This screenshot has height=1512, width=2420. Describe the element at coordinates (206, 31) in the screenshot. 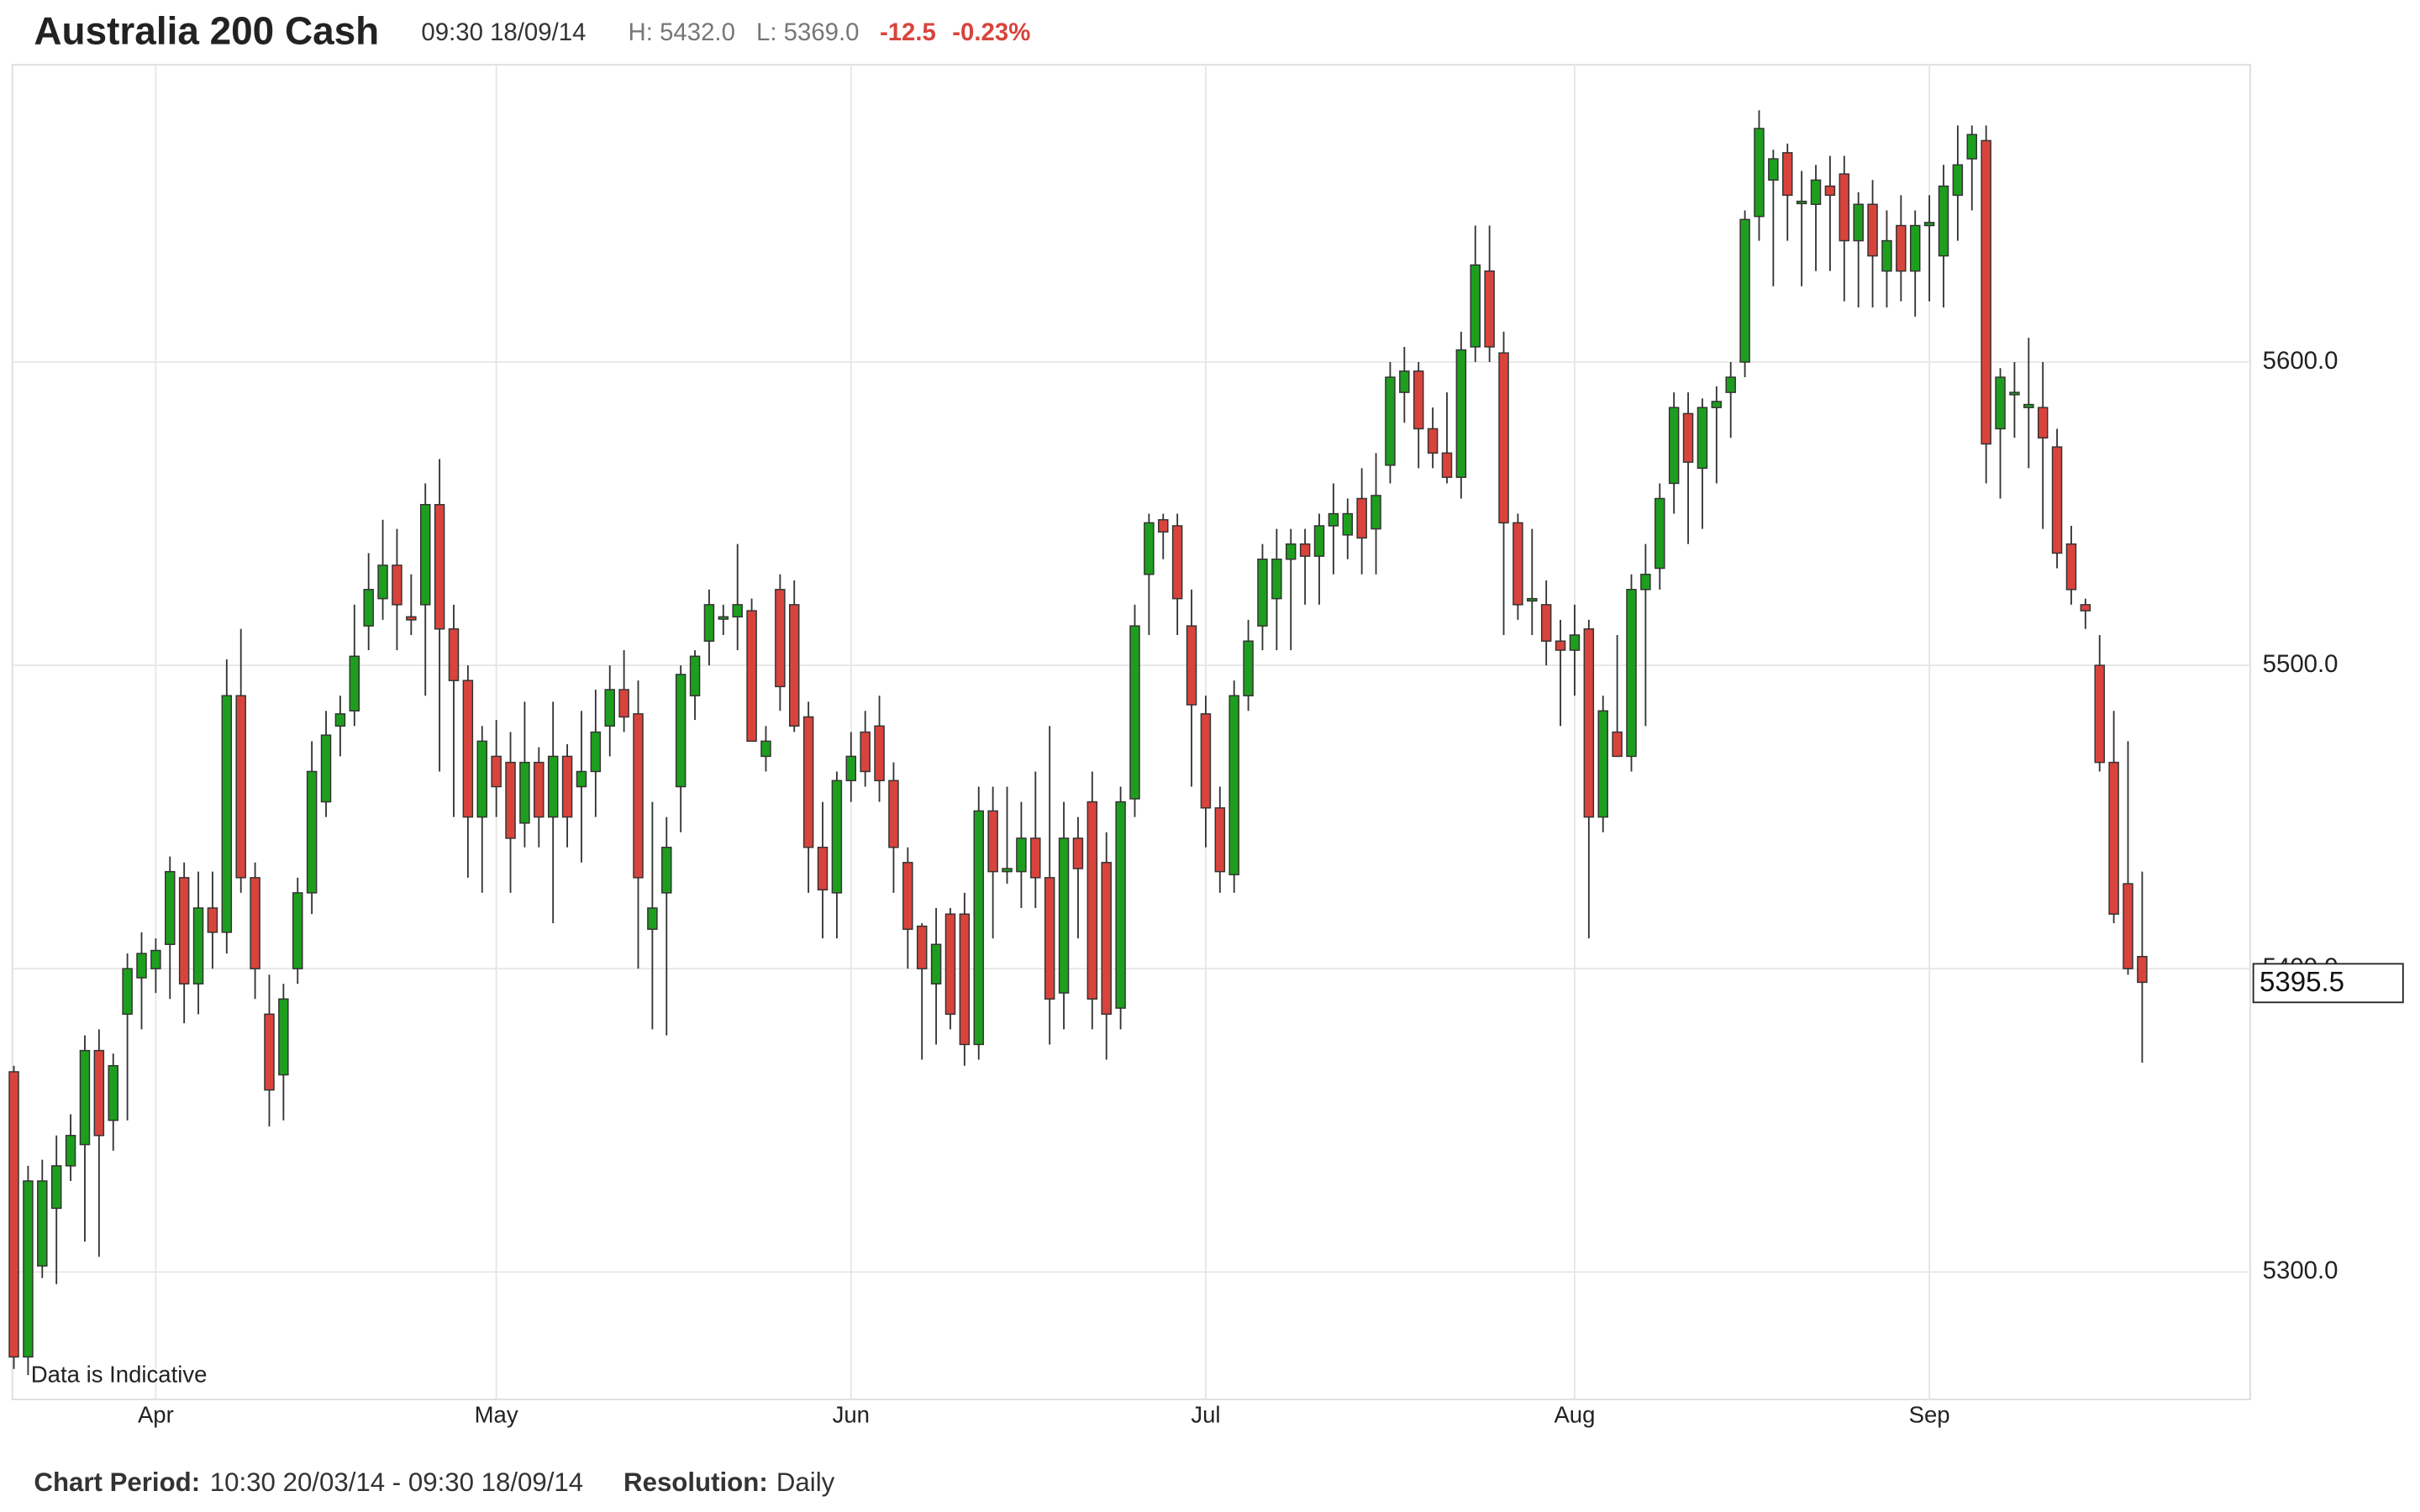

I see `chart-title: Australia 200 Cash` at that location.